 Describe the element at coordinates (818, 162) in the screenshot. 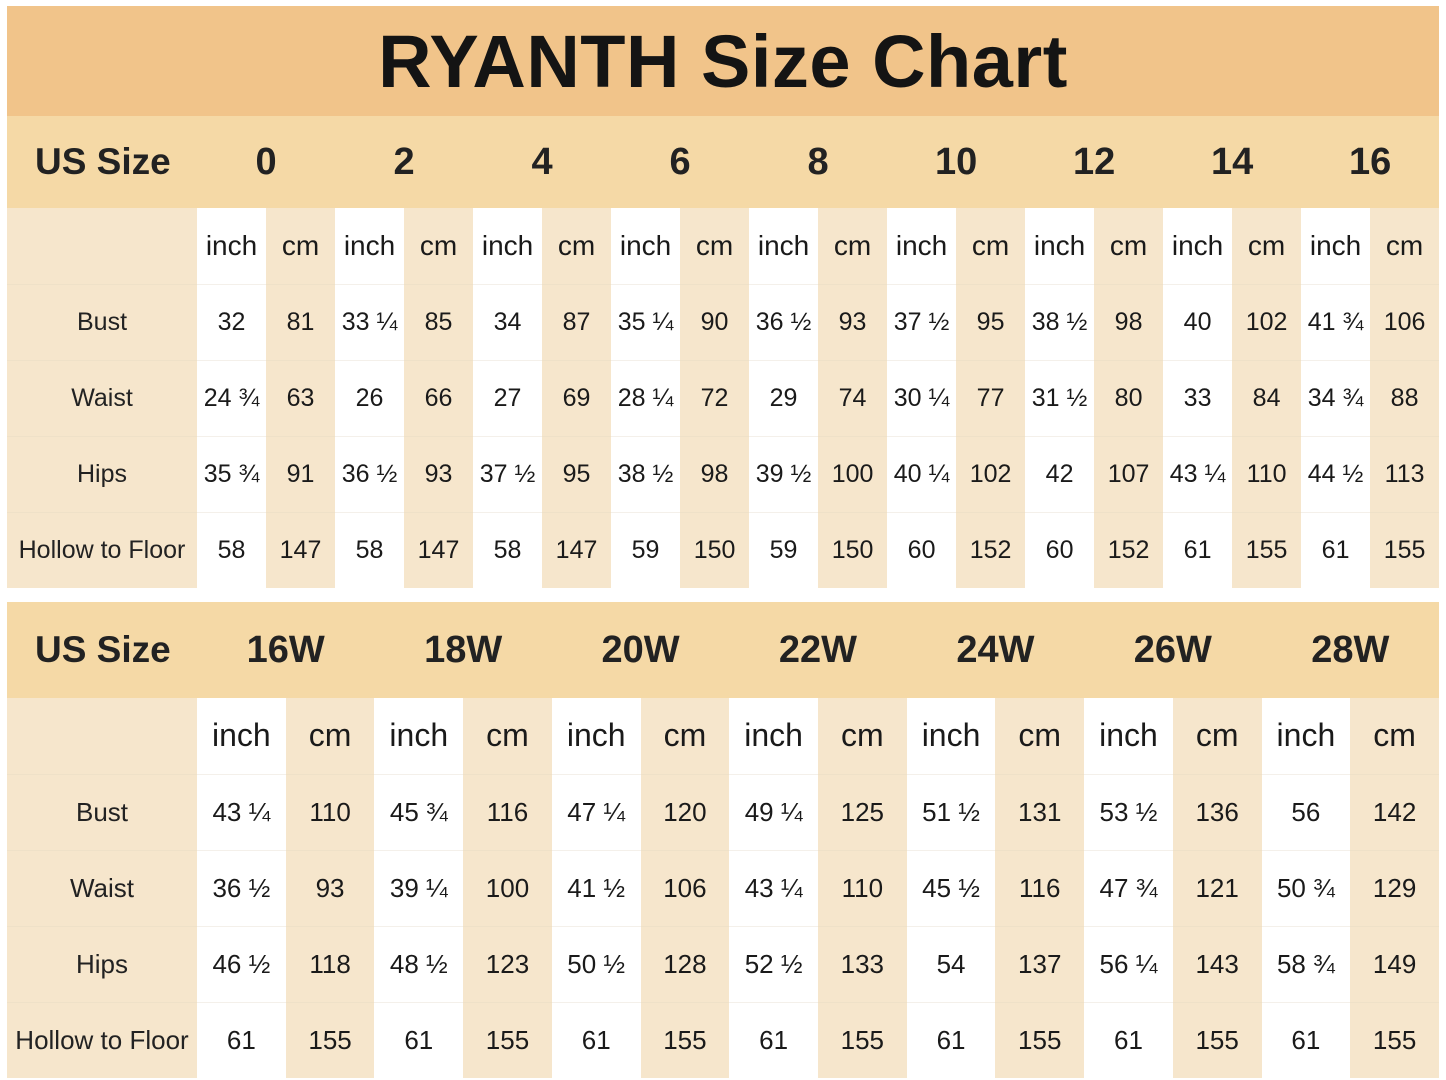

I see `size-column-header: 8` at that location.